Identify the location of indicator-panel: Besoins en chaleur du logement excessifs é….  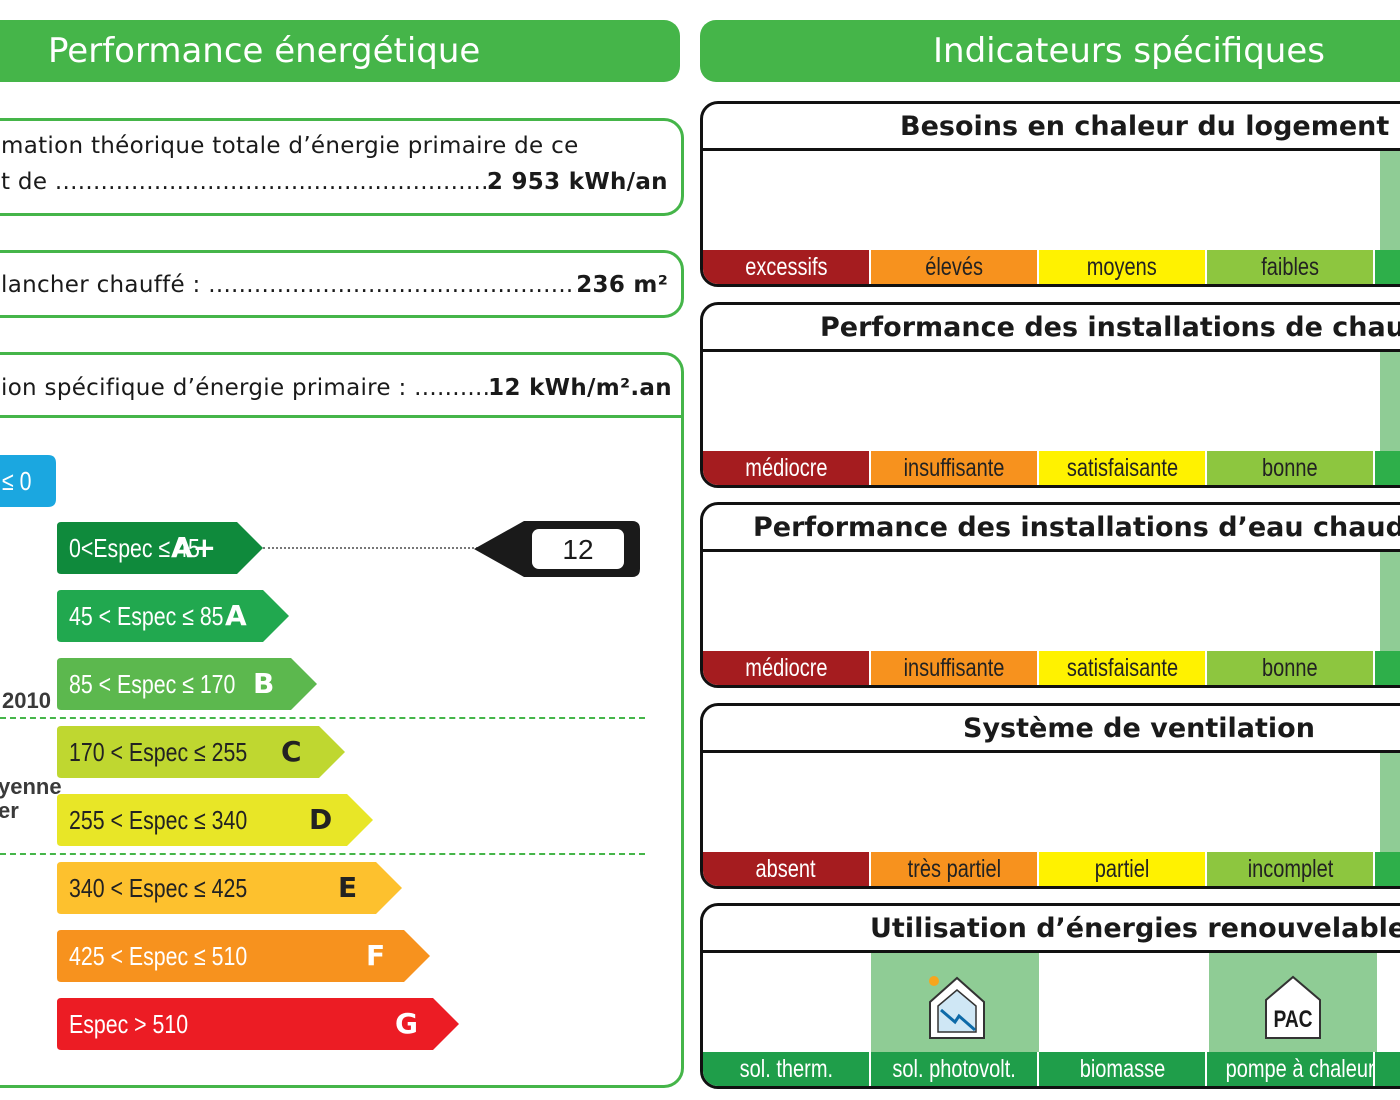
(1050, 194).